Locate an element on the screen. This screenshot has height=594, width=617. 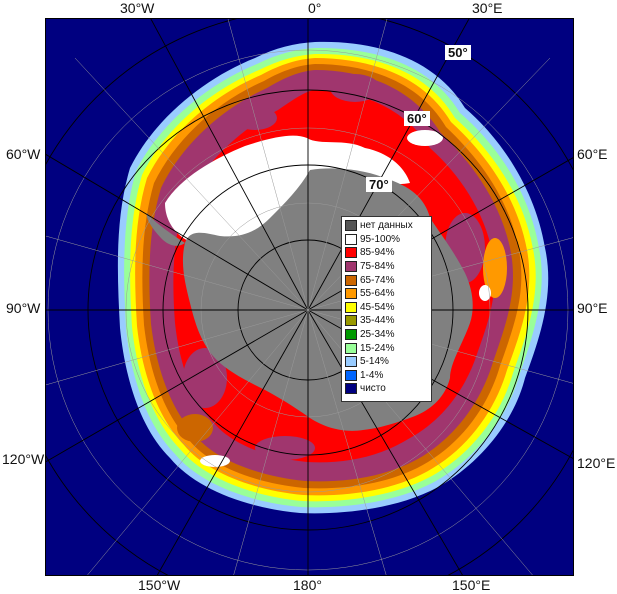
legend-label: 25-34% is located at coordinates (377, 335).